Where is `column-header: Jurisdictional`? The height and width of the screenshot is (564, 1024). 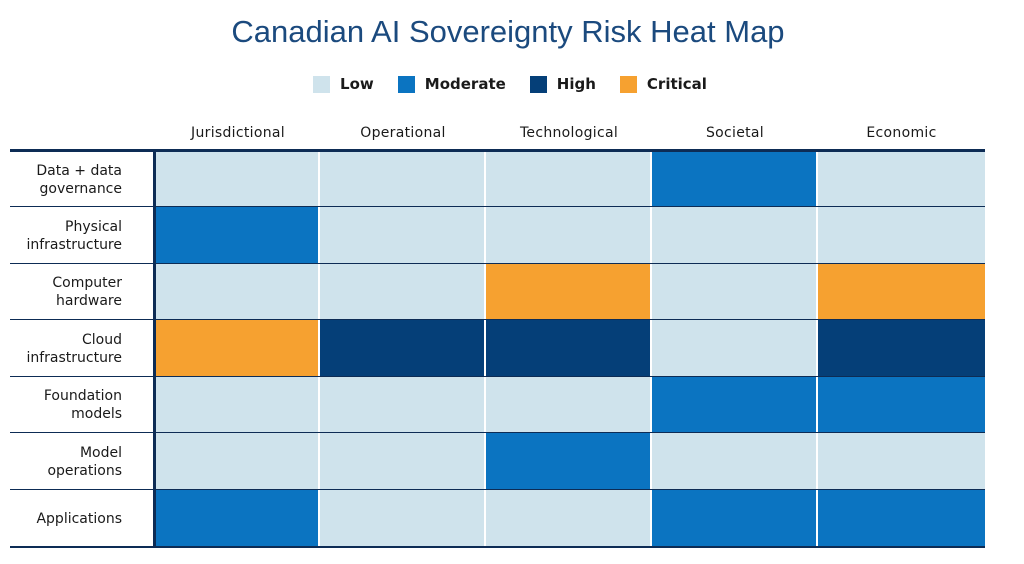 column-header: Jurisdictional is located at coordinates (238, 133).